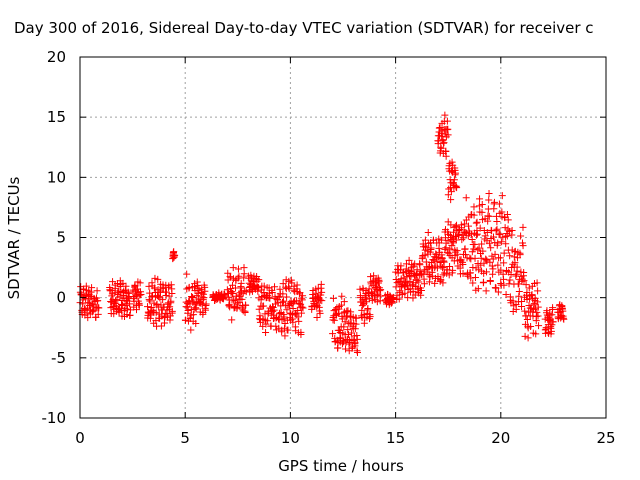 The image size is (640, 480). What do you see at coordinates (14, 237) in the screenshot?
I see `y-axis-label: SDTVAR / TECUs` at bounding box center [14, 237].